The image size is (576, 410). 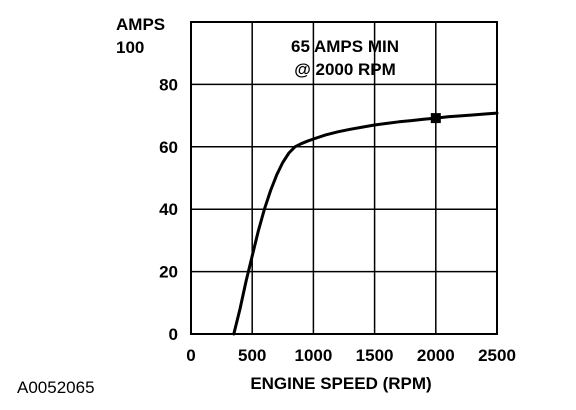 I want to click on y-tick-label-80: 80, so click(x=168, y=84).